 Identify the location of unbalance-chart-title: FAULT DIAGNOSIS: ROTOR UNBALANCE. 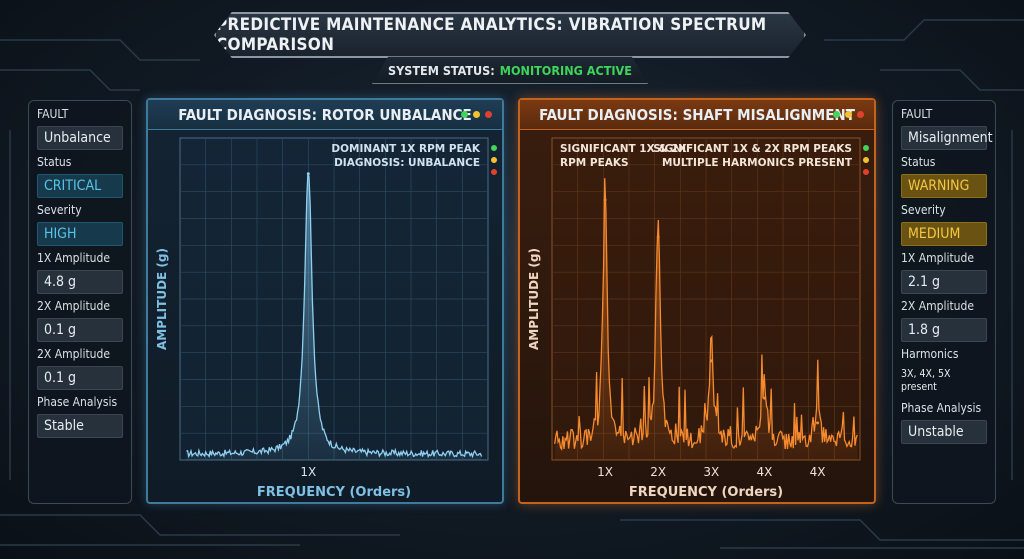
(325, 114).